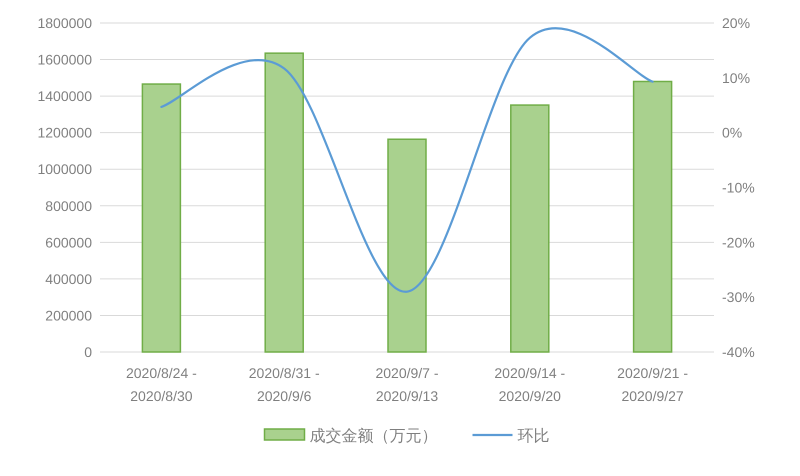 The width and height of the screenshot is (800, 476). I want to click on legend-label: 环比, so click(534, 436).